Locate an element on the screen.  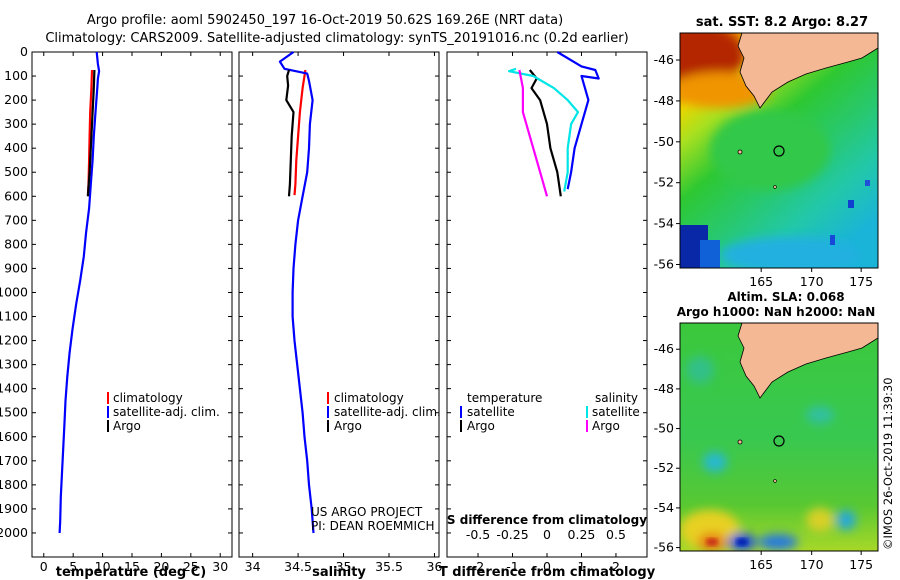
temperature-legend: climatology satellite-adj. clim. Argo is located at coordinates (163, 412).